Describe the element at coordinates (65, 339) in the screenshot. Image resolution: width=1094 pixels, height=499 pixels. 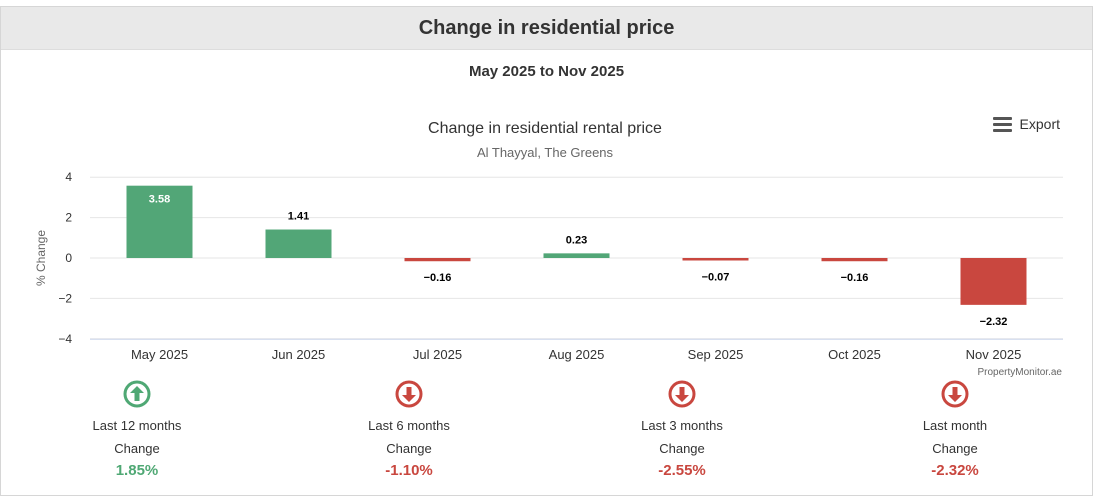
I see `y-tick-label: −4` at that location.